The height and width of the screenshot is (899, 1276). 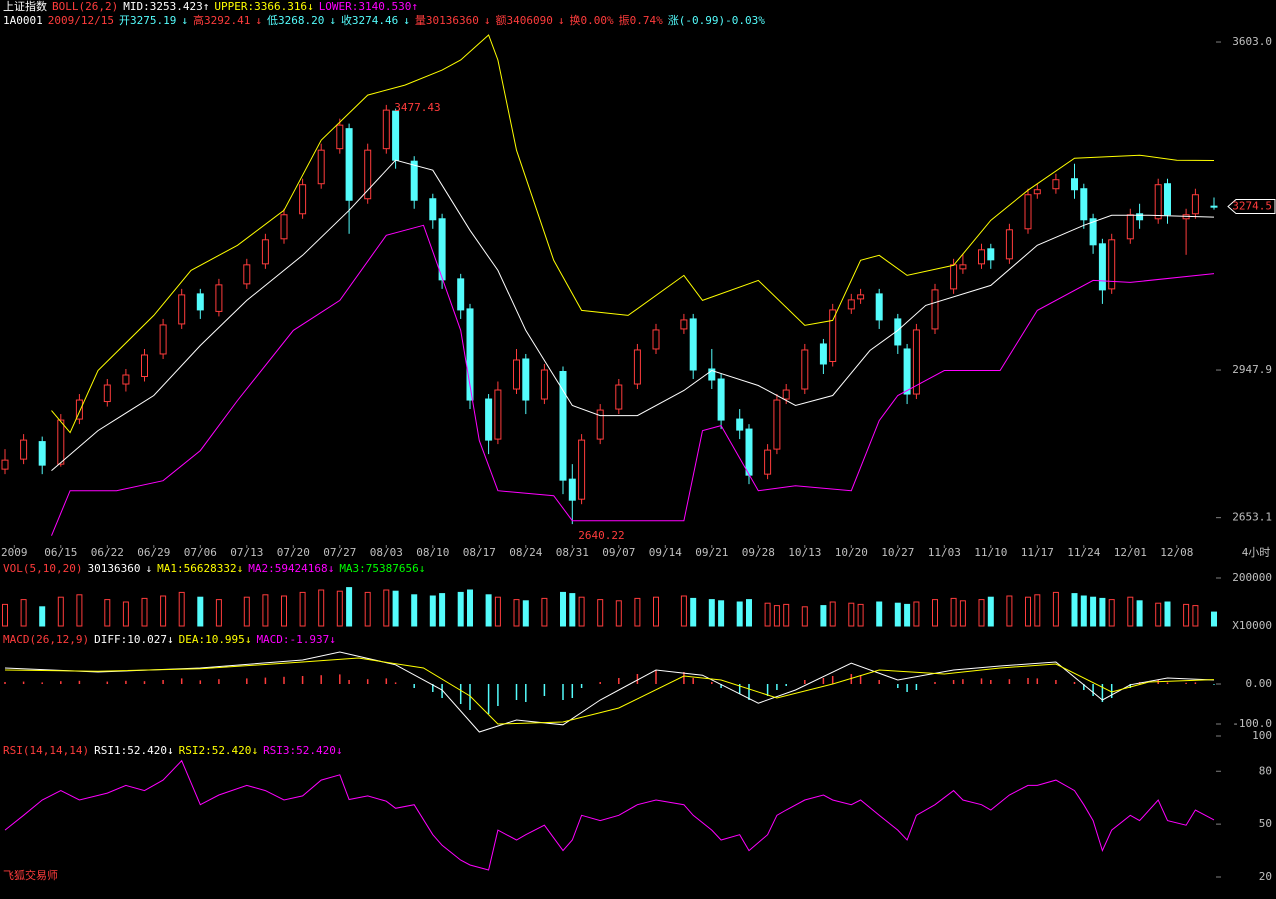 I want to click on x-unit-label: 4小时, so click(x=1256, y=552).